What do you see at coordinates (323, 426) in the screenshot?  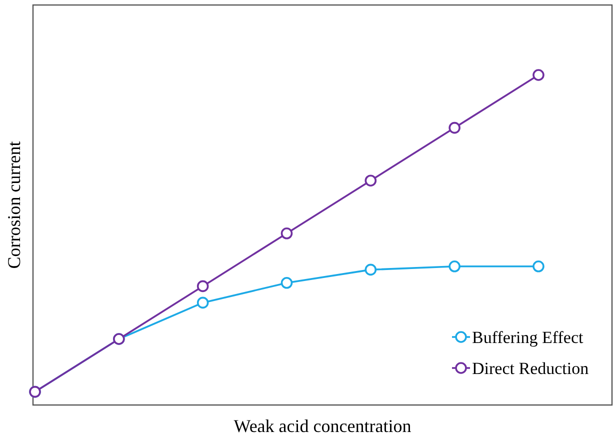 I see `x-axis-title: Weak acid concentration` at bounding box center [323, 426].